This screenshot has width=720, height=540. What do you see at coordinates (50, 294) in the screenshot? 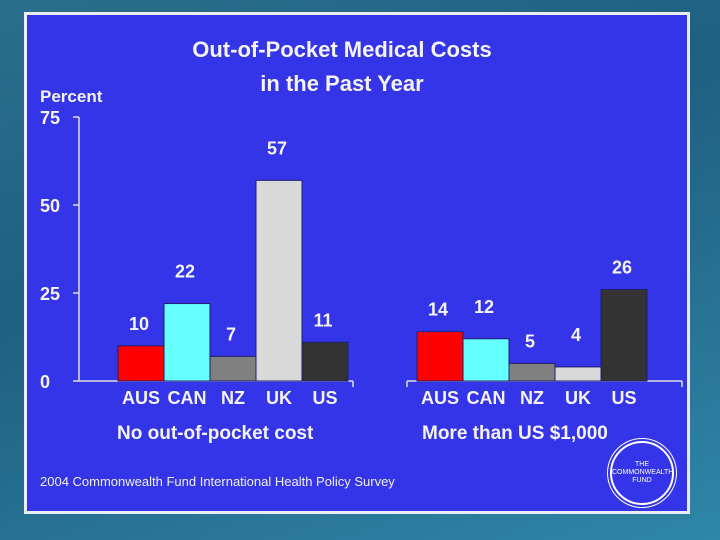
I see `y-tick-label: 25` at bounding box center [50, 294].